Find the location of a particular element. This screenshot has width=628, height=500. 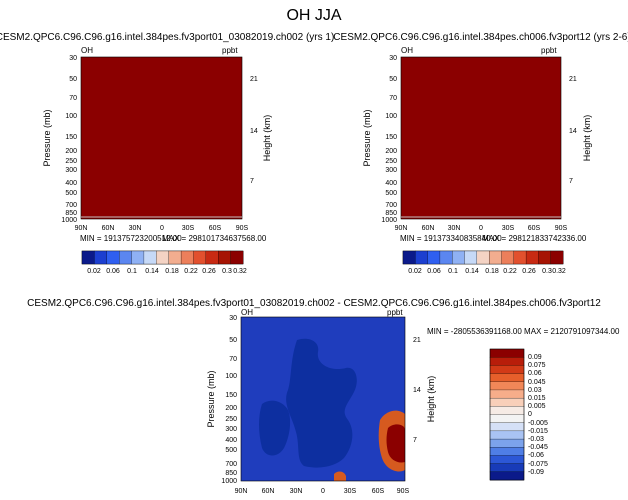

colorbar-tick-label: -0.03 is located at coordinates (536, 439).